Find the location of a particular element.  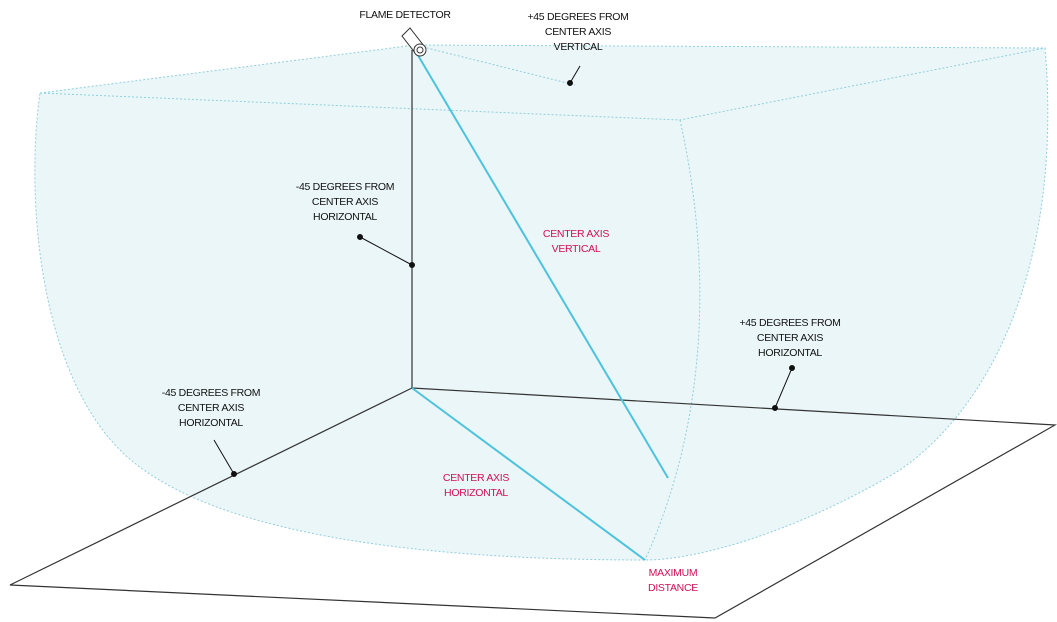

label: CENTER AXIS VERTICAL is located at coordinates (576, 241).